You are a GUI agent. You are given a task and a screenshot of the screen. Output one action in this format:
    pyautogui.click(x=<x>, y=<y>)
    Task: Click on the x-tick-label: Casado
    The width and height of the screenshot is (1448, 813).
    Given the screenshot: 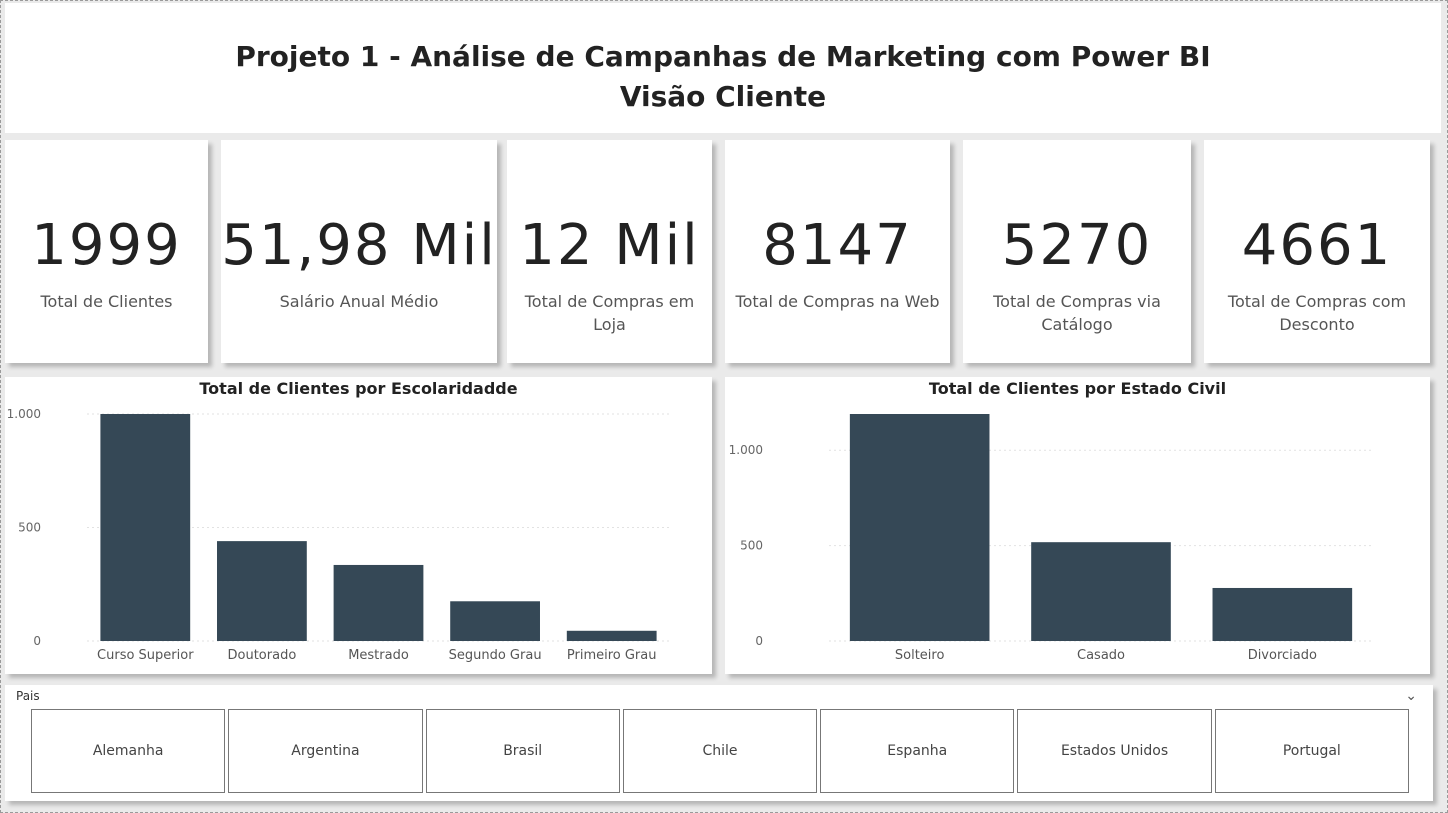 What is the action you would take?
    pyautogui.click(x=1101, y=655)
    